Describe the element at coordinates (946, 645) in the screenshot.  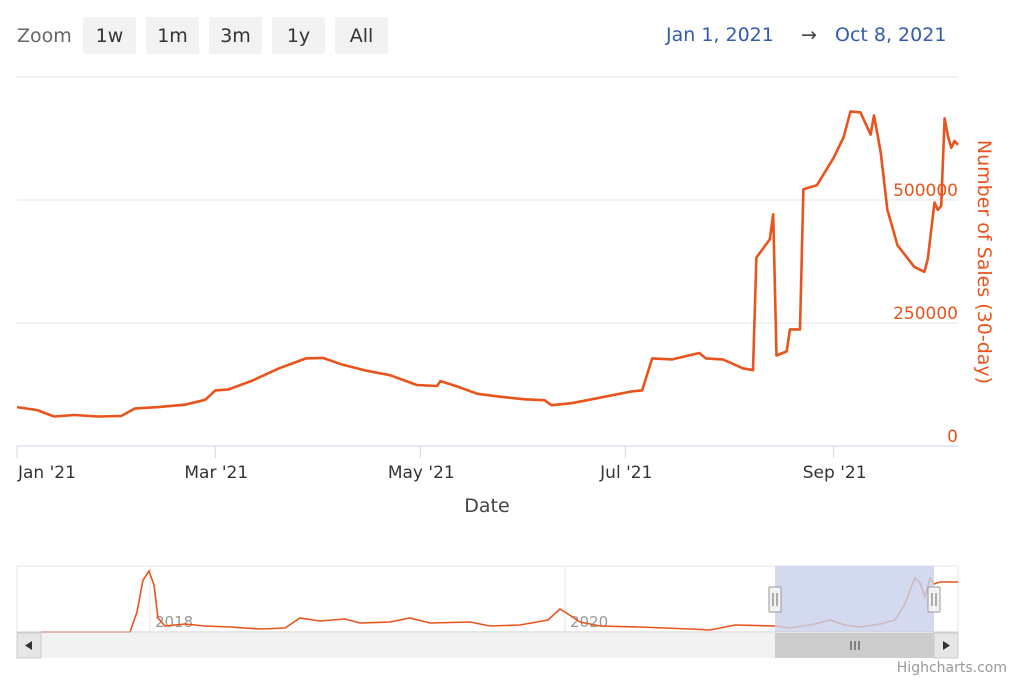
I see `scroll-right-arrow-icon` at that location.